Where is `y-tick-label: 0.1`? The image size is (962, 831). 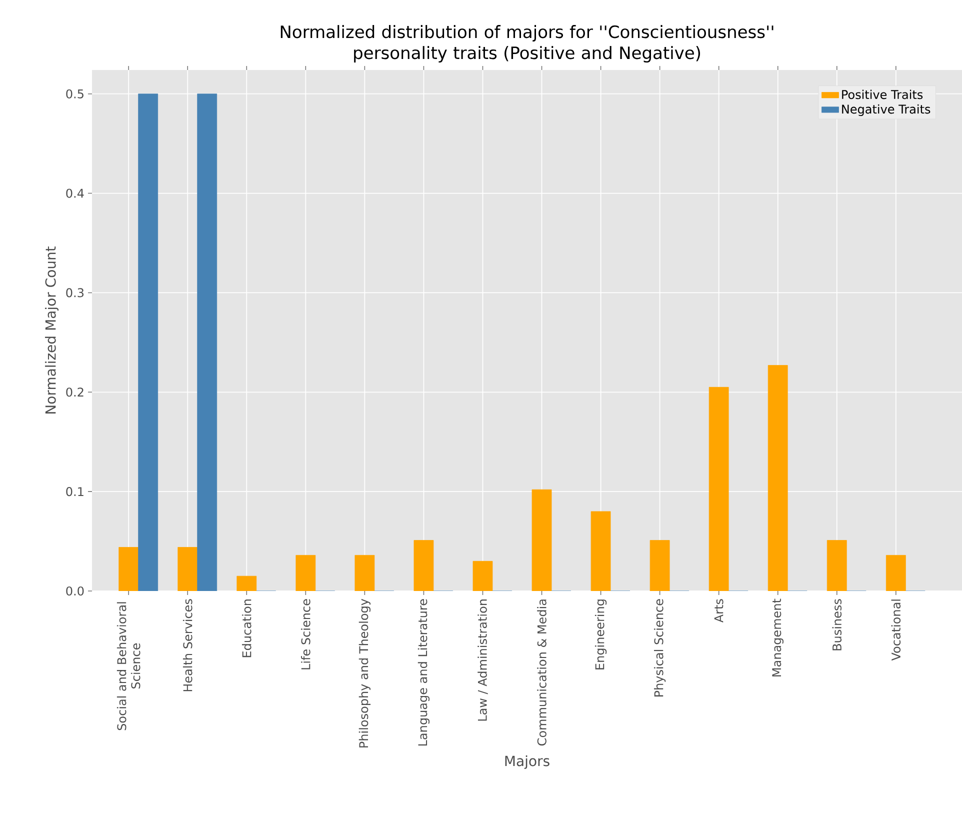
y-tick-label: 0.1 is located at coordinates (75, 491).